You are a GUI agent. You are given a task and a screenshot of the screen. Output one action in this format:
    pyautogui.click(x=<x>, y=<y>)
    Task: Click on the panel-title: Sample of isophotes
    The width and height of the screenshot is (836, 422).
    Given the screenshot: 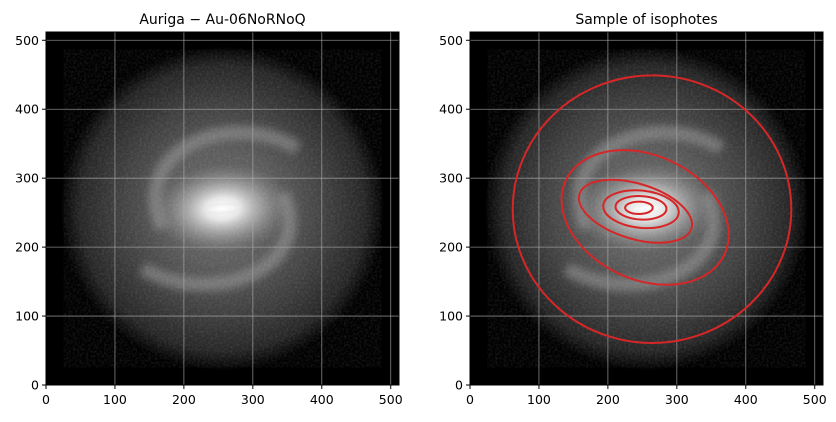 What is the action you would take?
    pyautogui.click(x=646, y=20)
    